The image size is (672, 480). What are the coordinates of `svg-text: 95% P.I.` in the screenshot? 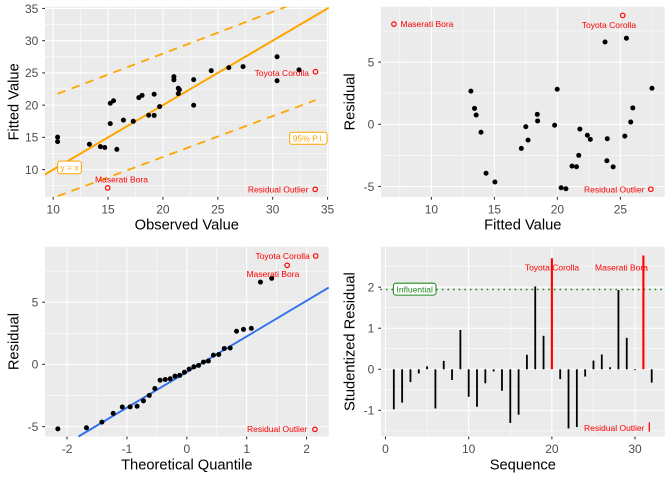 It's located at (308, 138).